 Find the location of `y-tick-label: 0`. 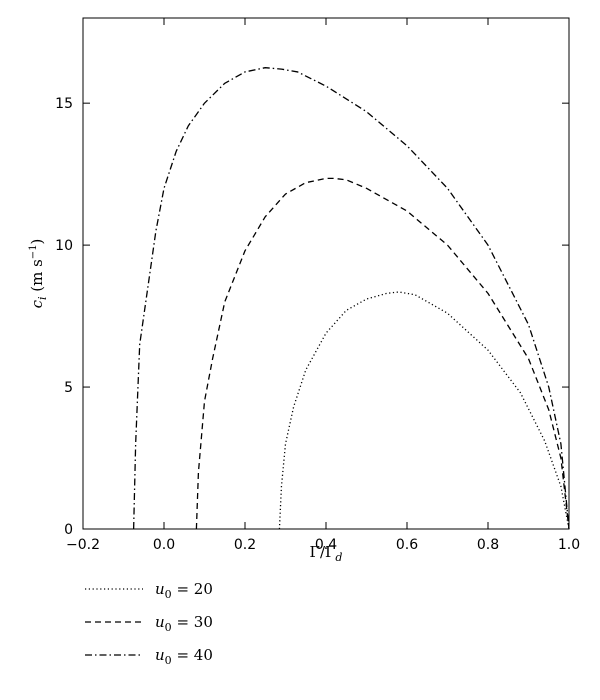

y-tick-label: 0 is located at coordinates (68, 530).